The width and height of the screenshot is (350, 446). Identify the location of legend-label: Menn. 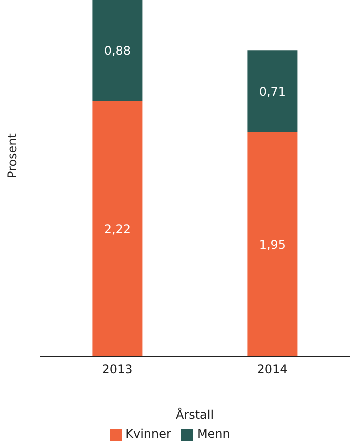
(213, 434).